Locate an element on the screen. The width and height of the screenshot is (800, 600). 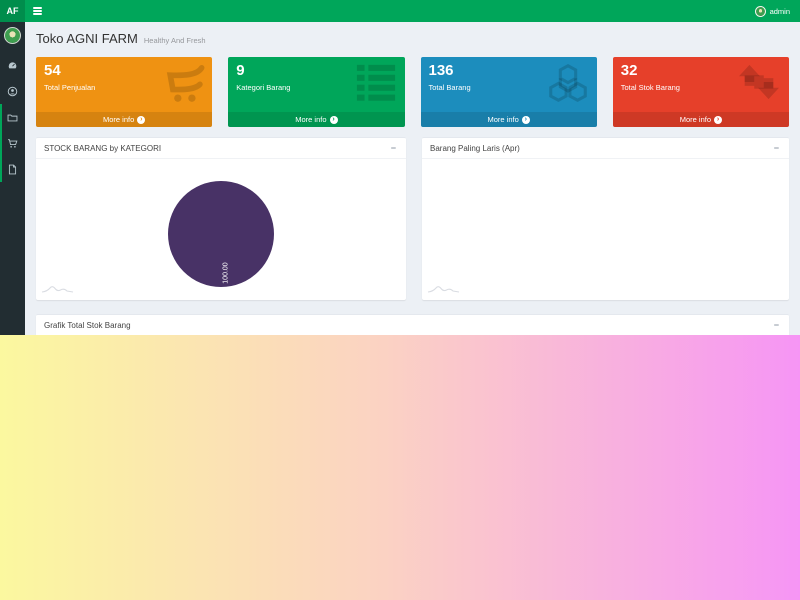
list-icon is located at coordinates (376, 83).